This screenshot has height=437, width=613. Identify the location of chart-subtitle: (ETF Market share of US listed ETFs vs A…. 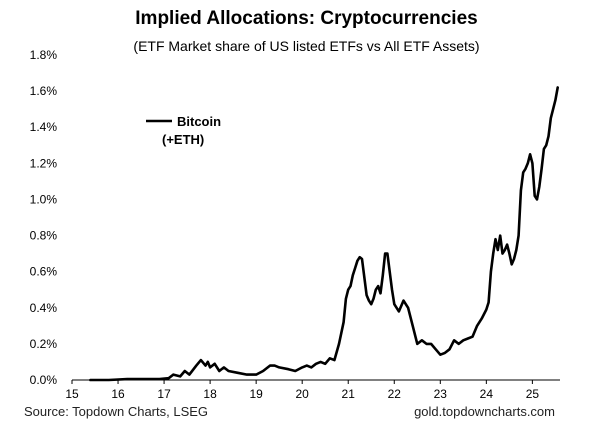
(306, 46).